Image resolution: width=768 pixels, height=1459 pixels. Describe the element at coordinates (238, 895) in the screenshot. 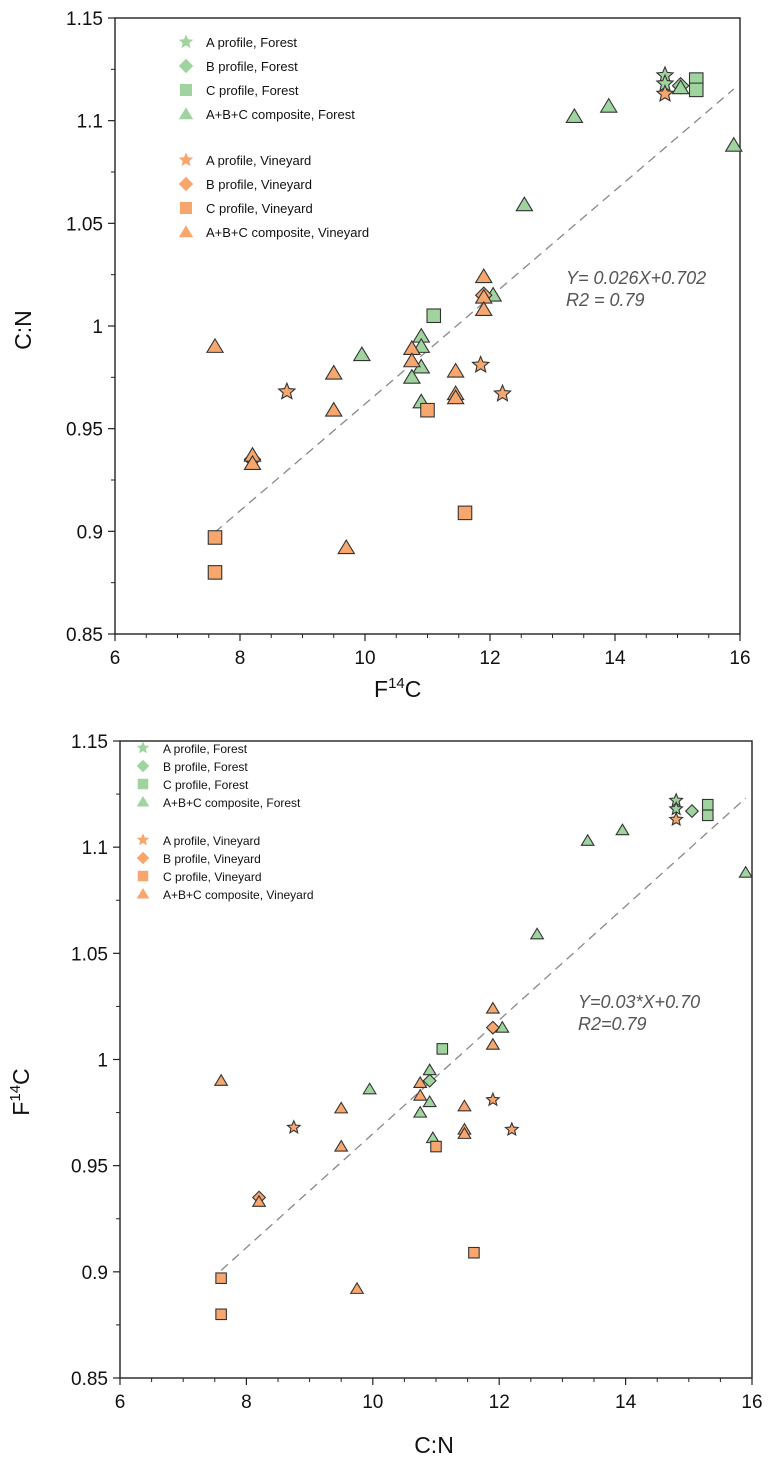

I see `legend-label: A+B+C composite, Vineyard` at that location.